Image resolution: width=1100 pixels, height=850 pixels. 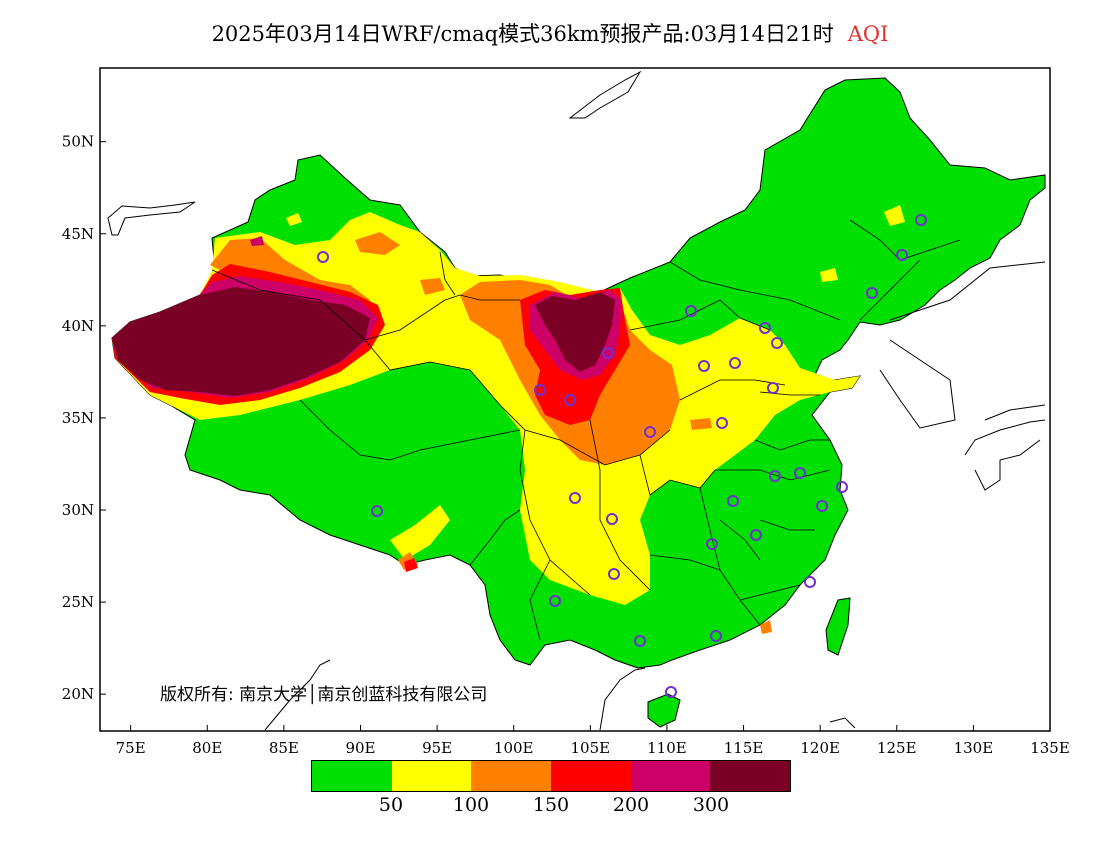 What do you see at coordinates (411, 565) in the screenshot?
I see `aqi-red-blob` at bounding box center [411, 565].